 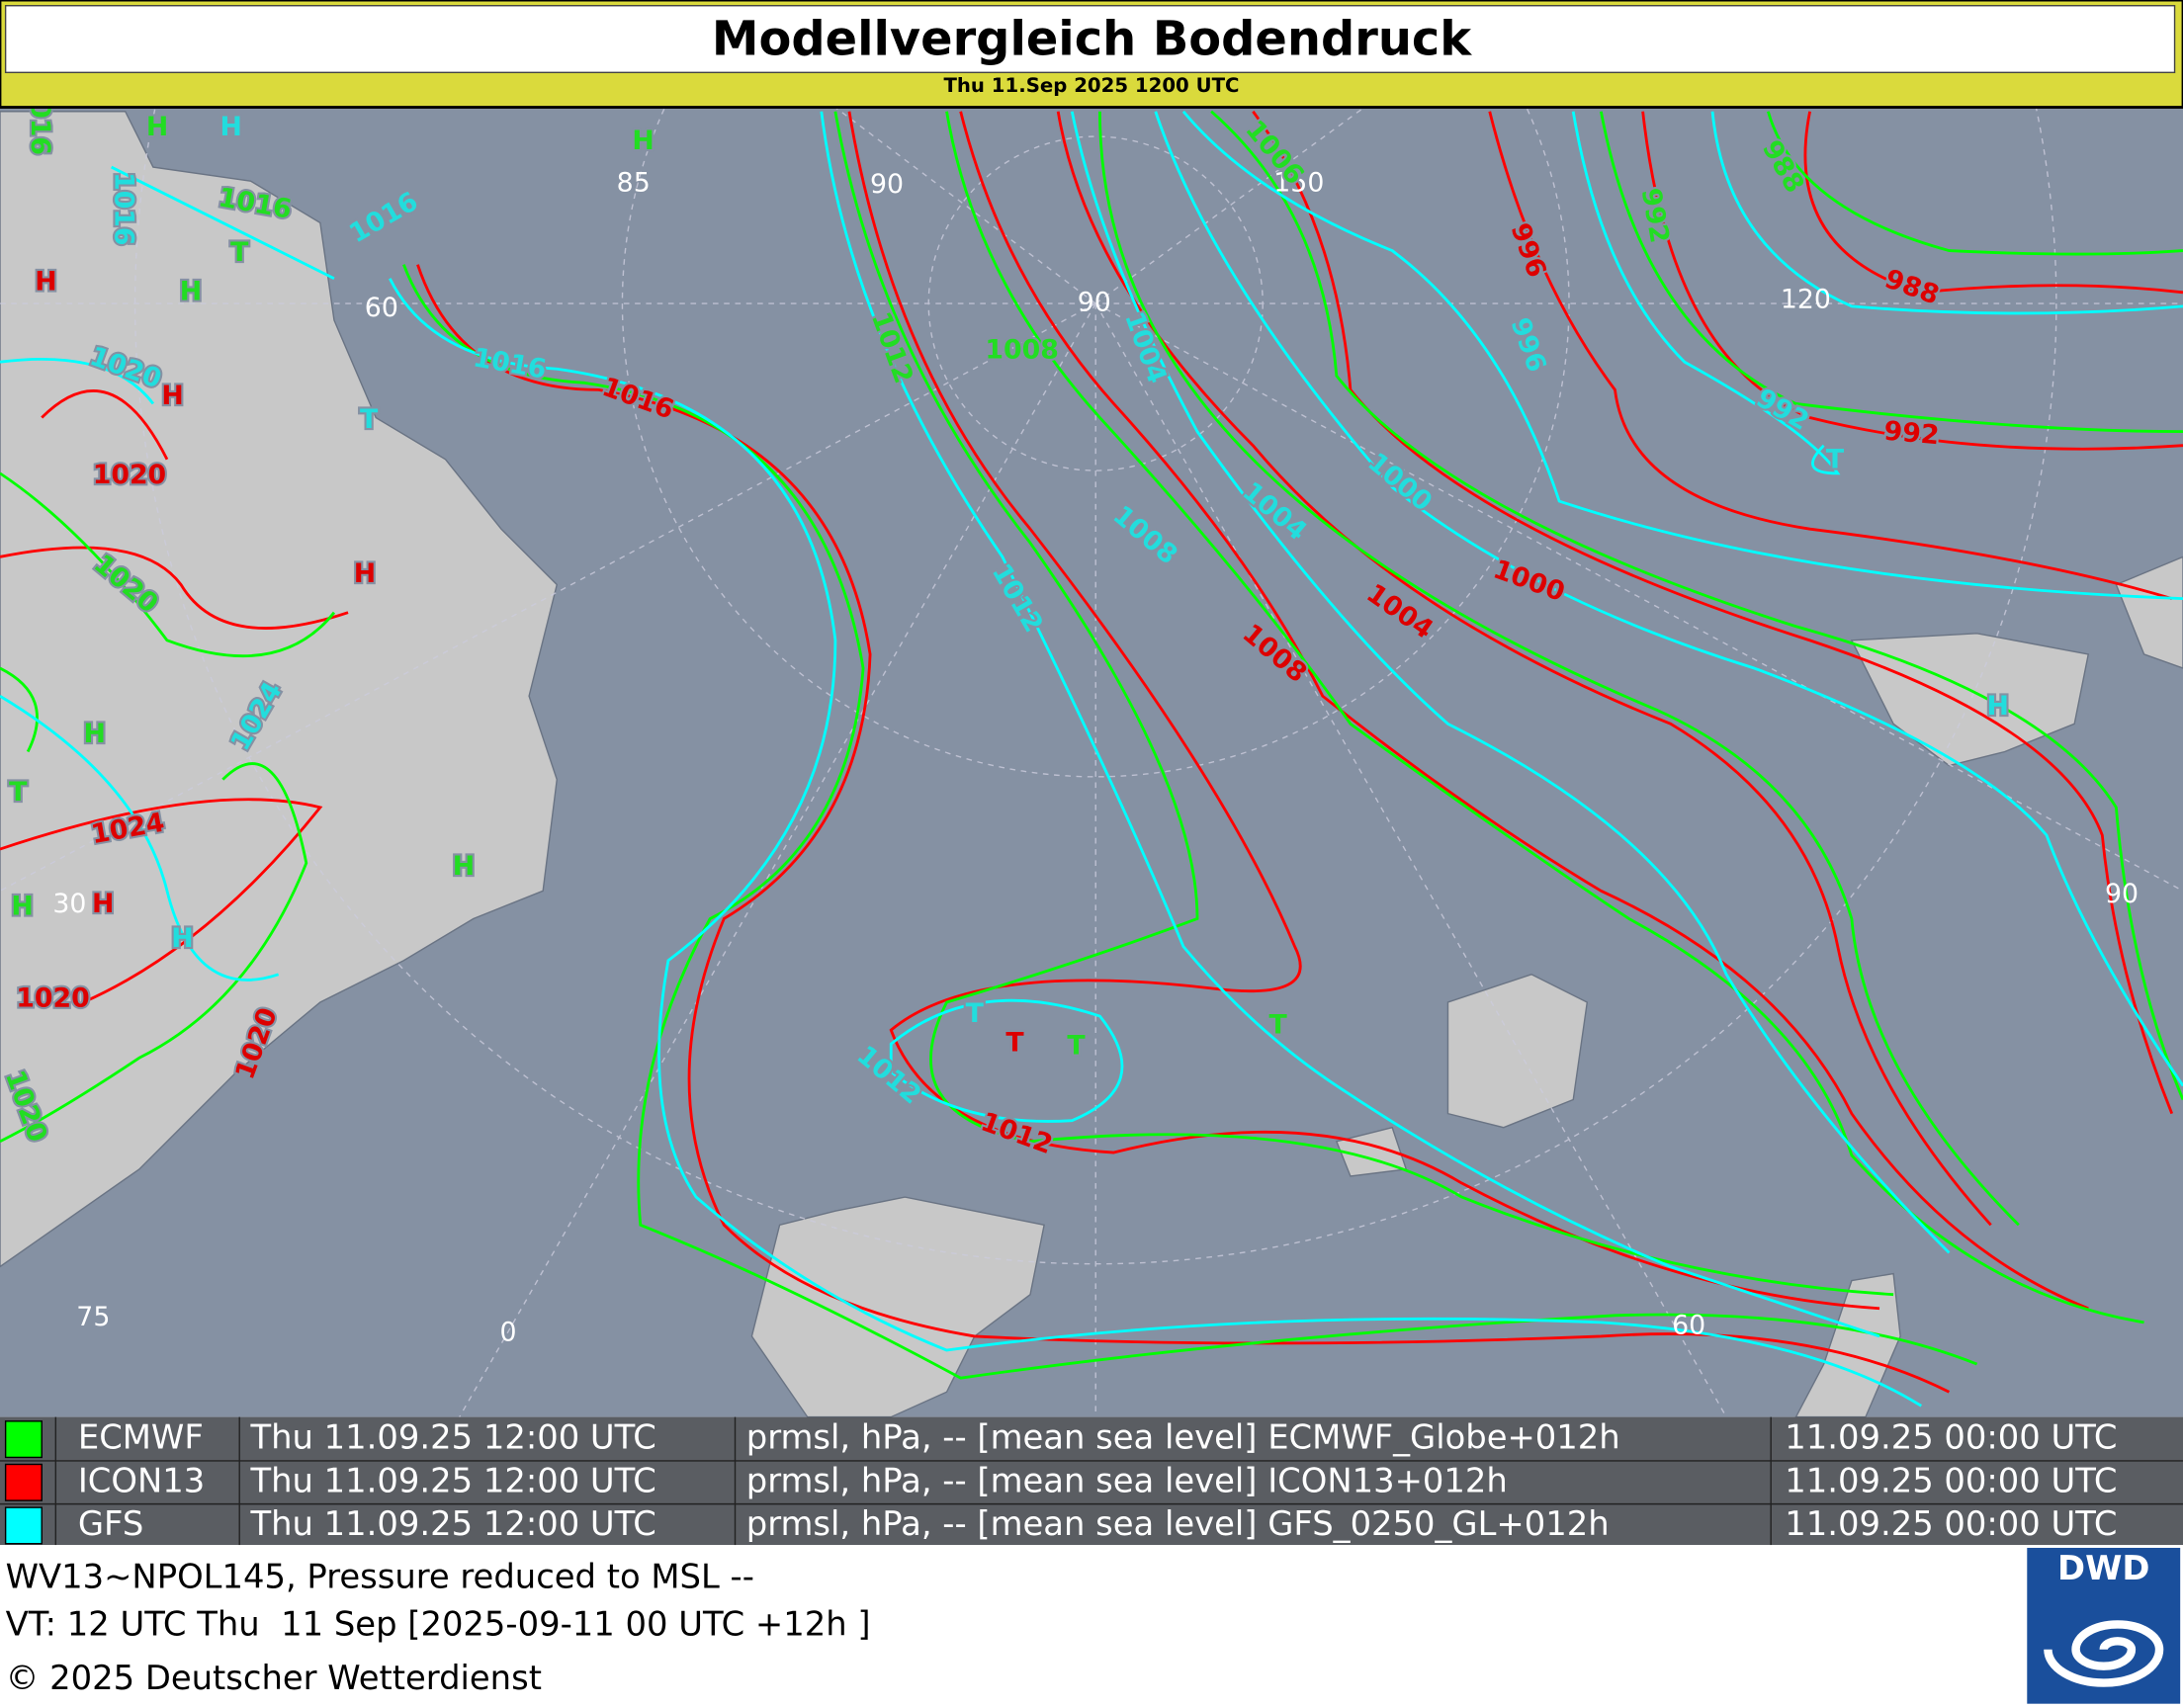 I want to click on legend-model: ICON13, so click(x=141, y=1480).